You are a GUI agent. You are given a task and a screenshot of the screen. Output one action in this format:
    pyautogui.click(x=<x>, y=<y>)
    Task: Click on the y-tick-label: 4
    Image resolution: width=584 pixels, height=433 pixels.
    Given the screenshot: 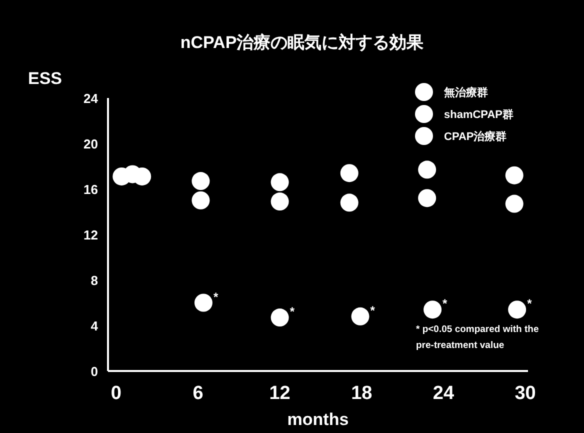 What is the action you would take?
    pyautogui.click(x=94, y=326)
    